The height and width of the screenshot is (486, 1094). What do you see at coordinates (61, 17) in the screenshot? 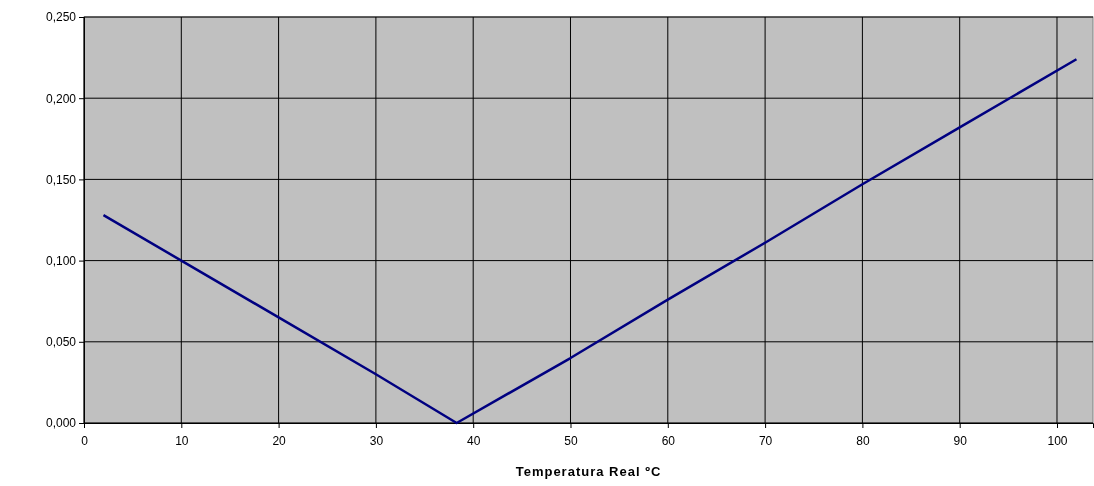
I see `y-tick-label: 0,250` at bounding box center [61, 17].